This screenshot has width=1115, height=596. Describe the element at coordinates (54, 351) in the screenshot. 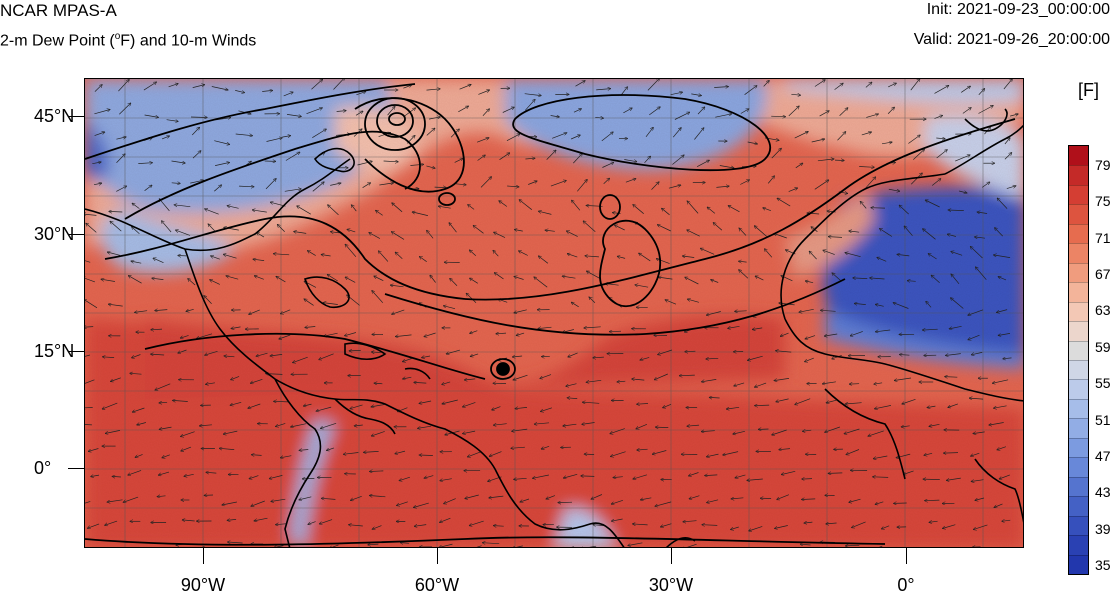

I see `lat-label-15n: 15°N` at that location.